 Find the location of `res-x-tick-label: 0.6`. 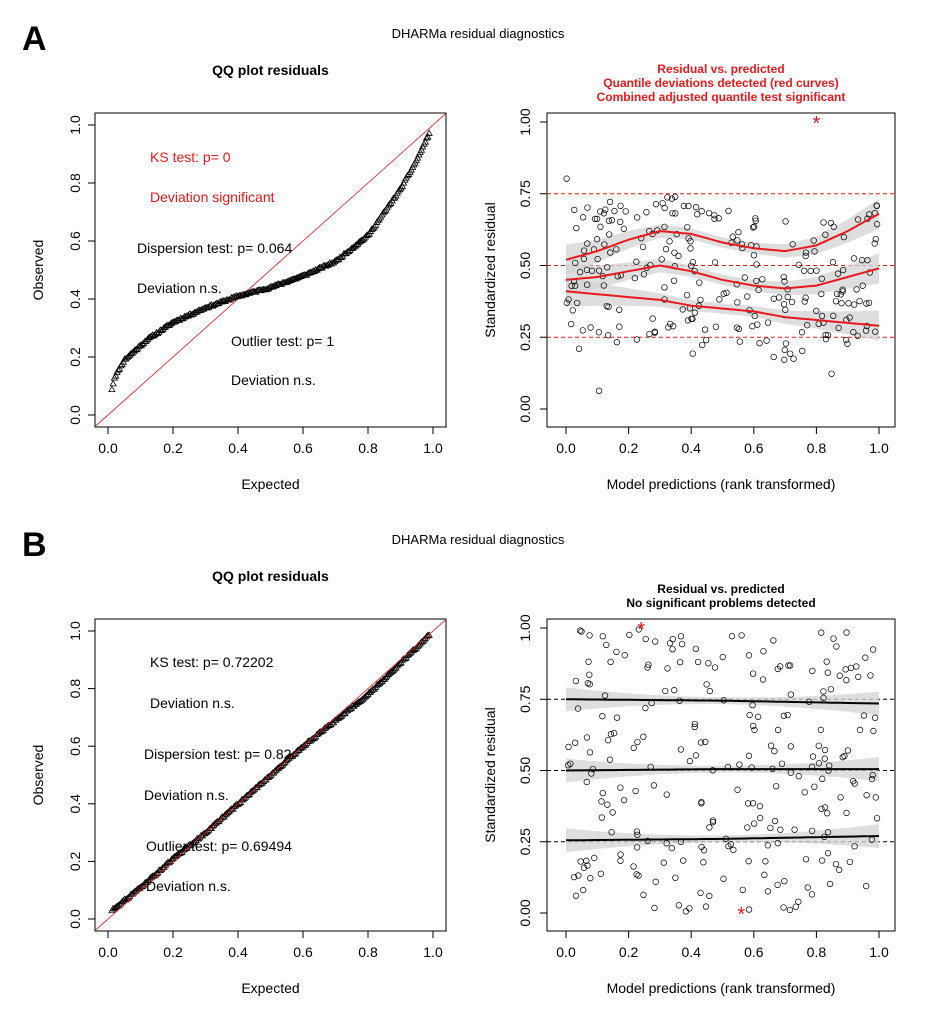

res-x-tick-label: 0.6 is located at coordinates (754, 952).